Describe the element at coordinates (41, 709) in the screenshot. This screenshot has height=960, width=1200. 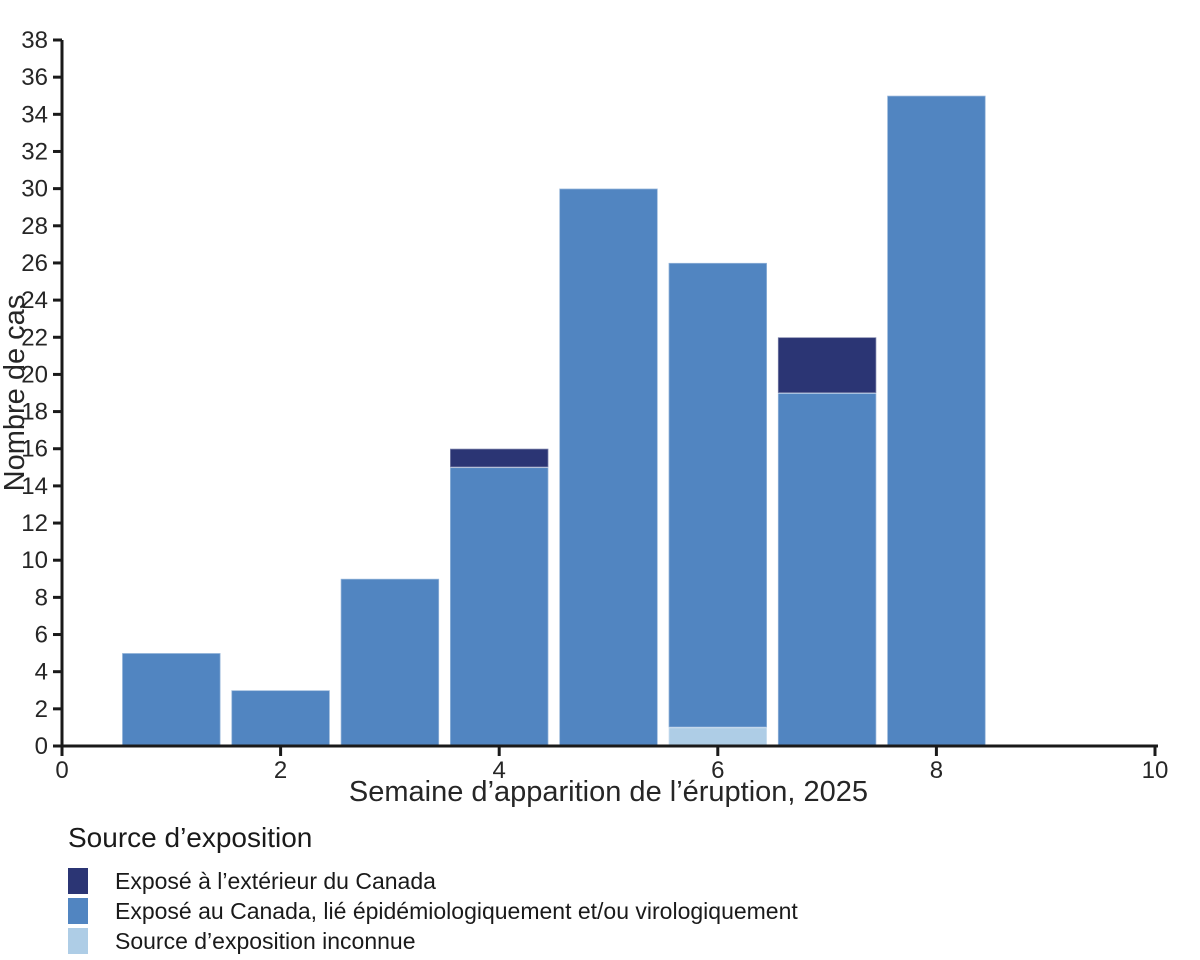
I see `y-tick-label: 2` at that location.